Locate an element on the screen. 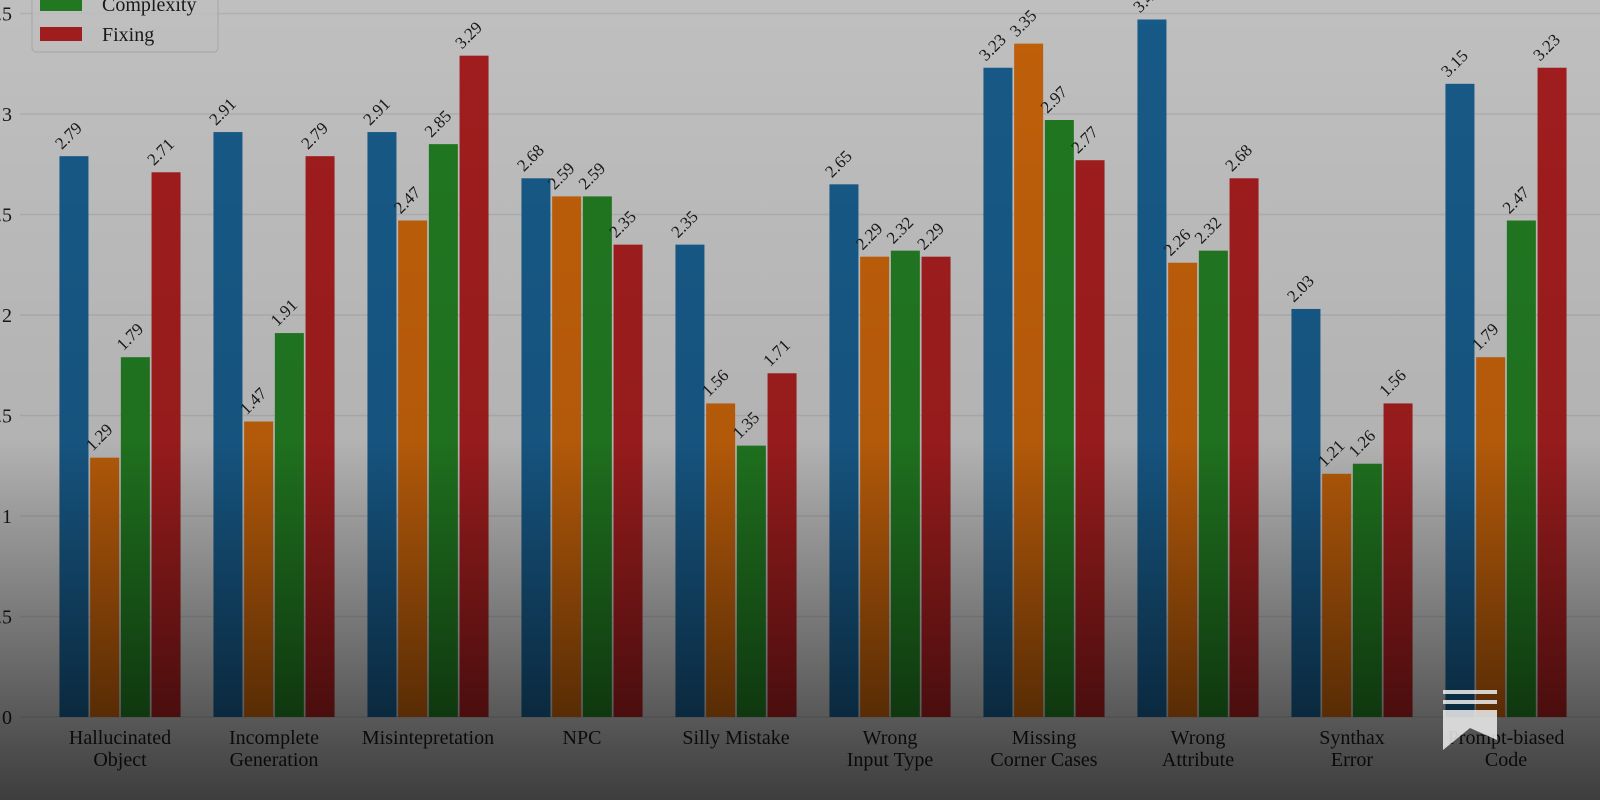  x-tick-label: Input Type is located at coordinates (890, 760).